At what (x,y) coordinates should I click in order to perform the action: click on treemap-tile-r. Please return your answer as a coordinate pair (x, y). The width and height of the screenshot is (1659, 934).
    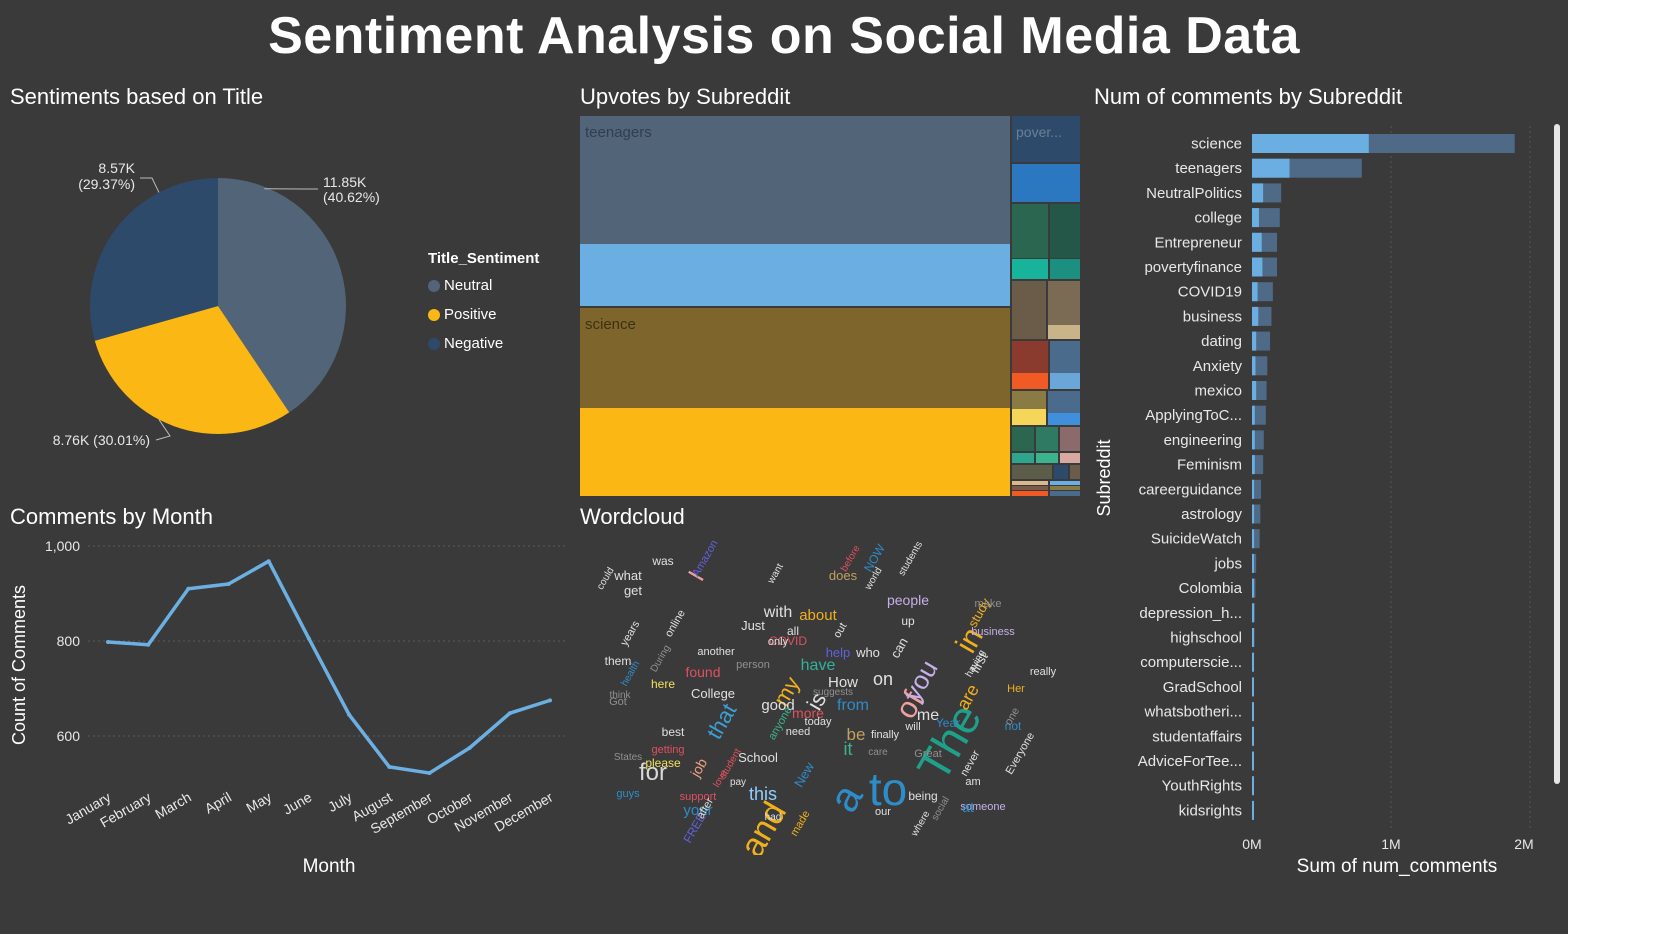
    Looking at the image, I should click on (1047, 439).